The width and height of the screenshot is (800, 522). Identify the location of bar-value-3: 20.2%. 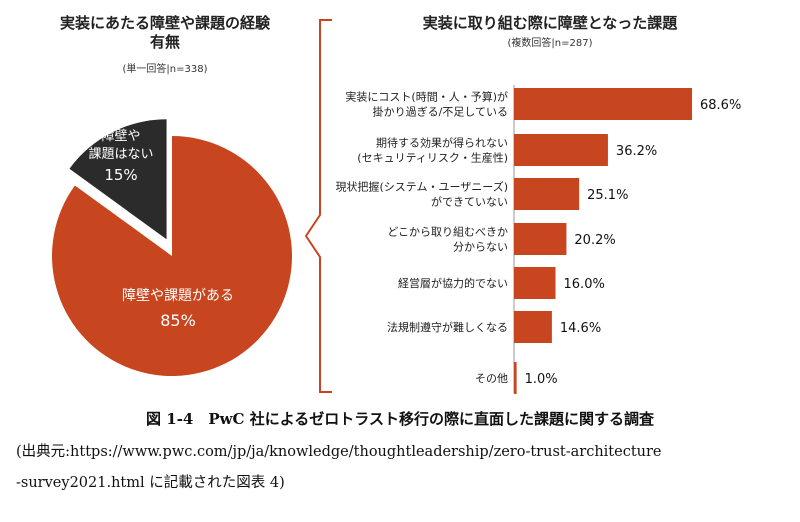
(594, 240).